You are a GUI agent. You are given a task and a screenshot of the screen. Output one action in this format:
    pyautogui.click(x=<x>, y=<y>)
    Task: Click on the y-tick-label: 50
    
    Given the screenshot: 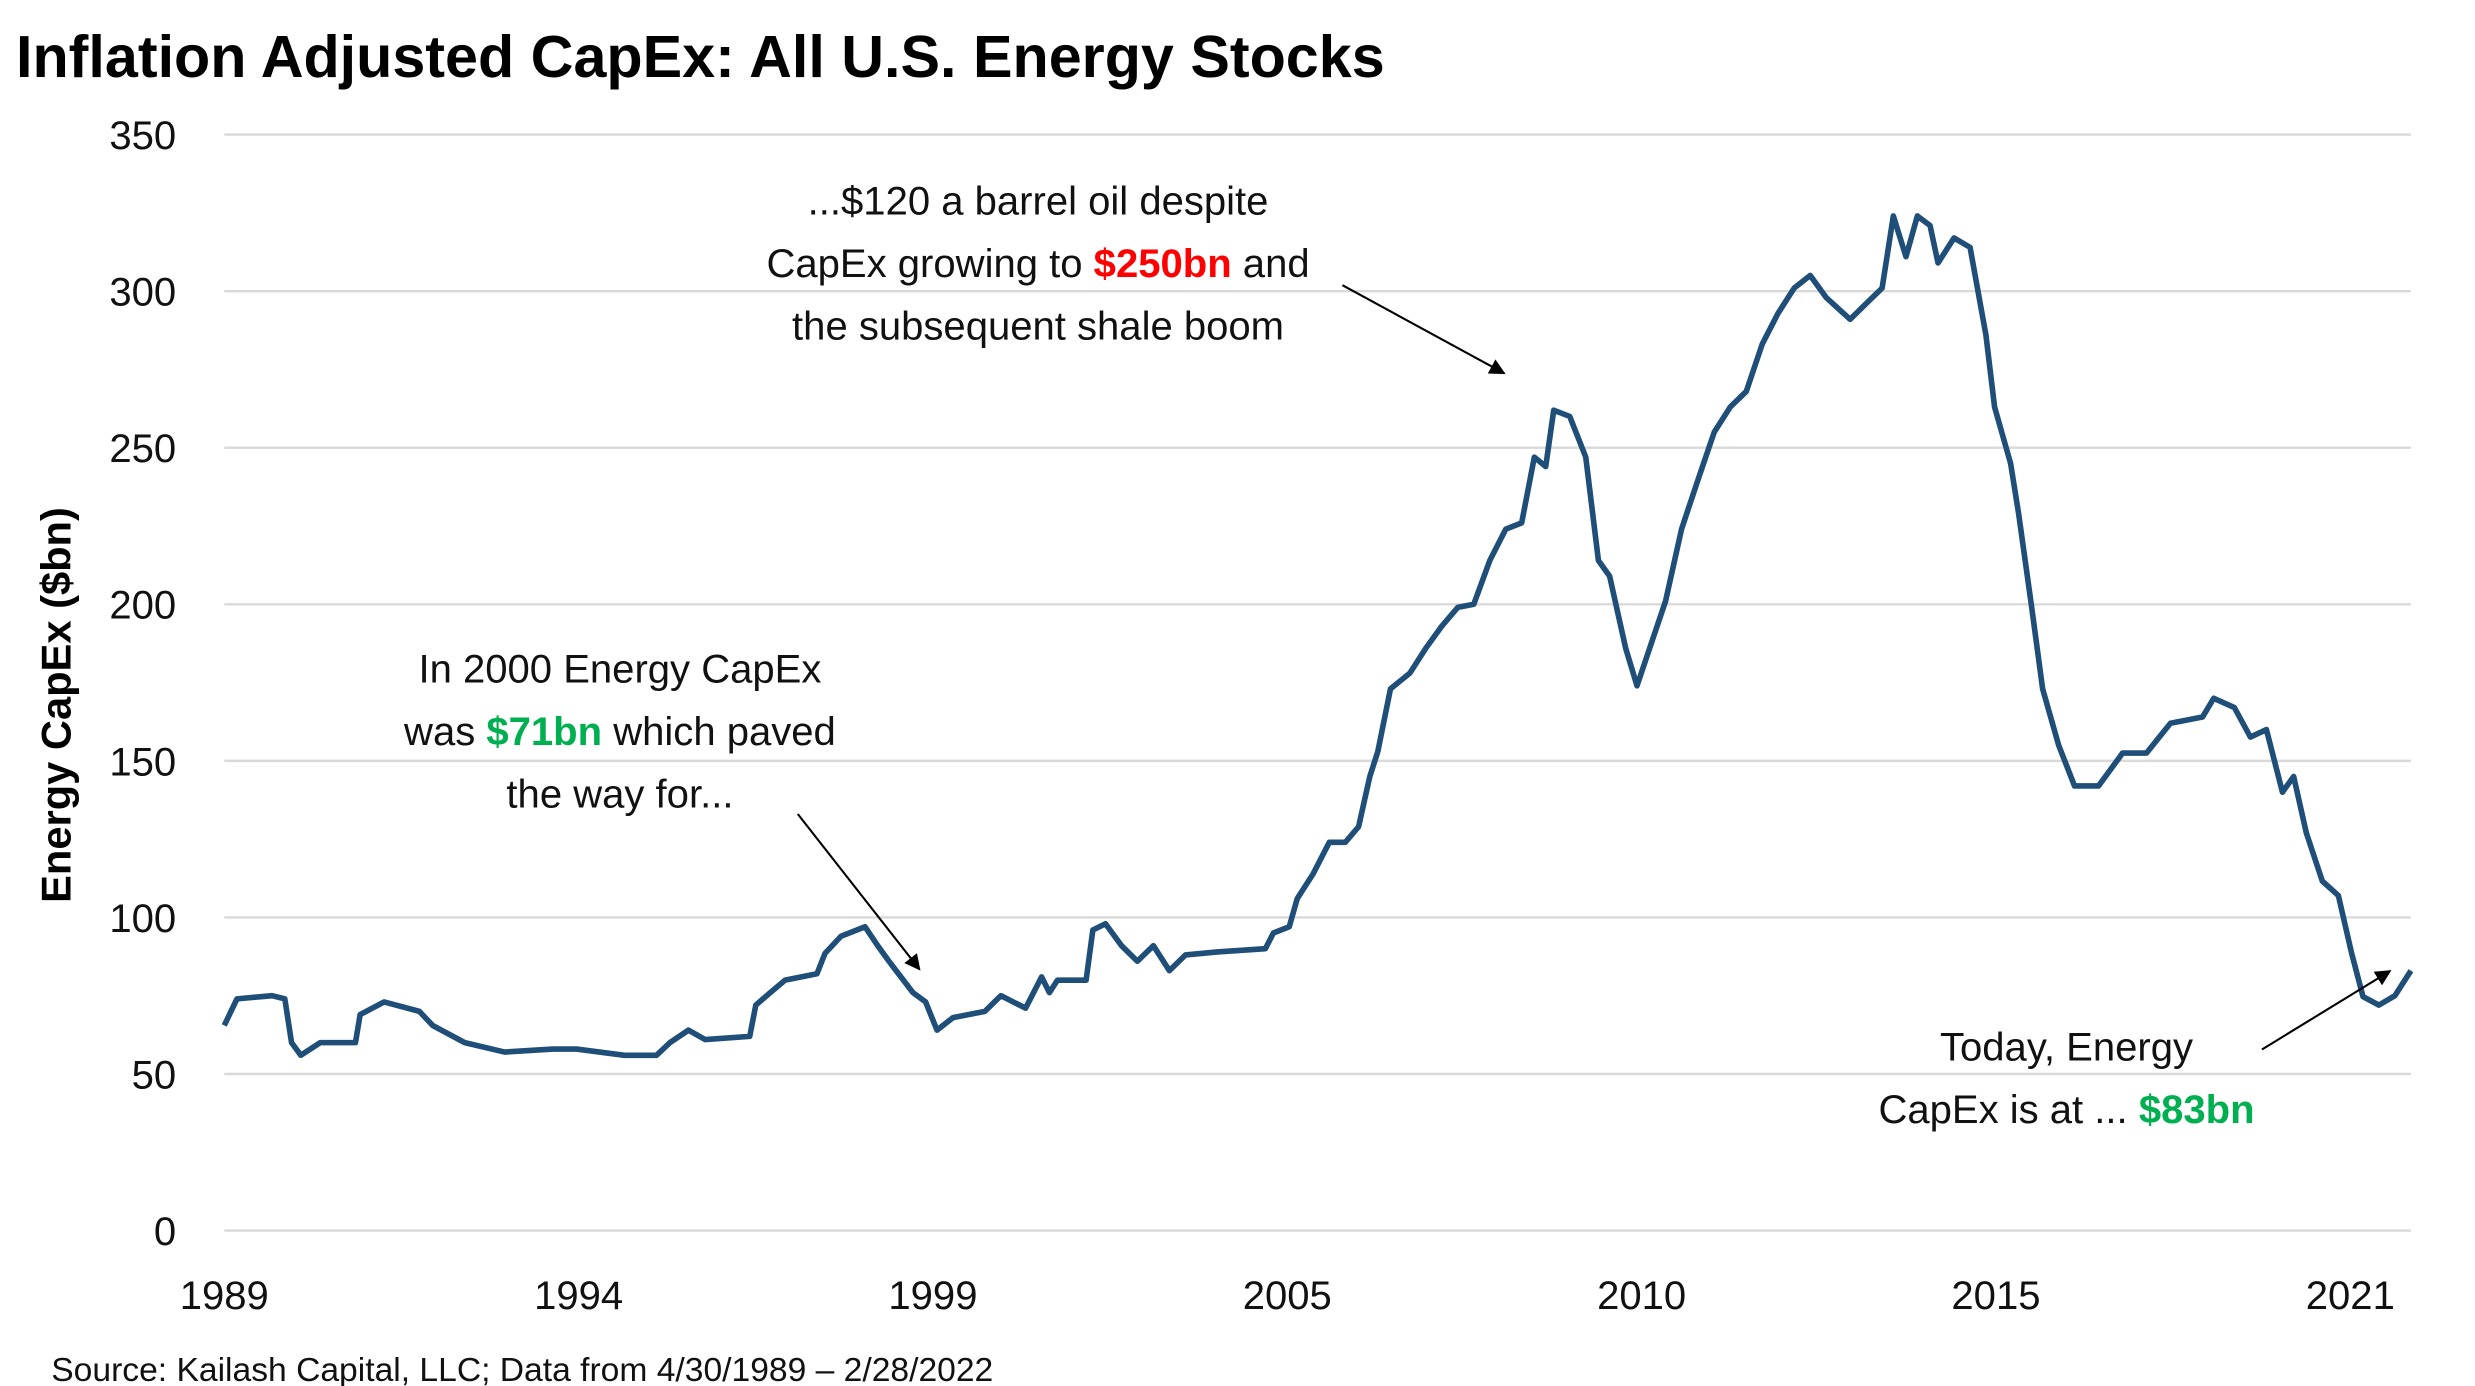 What is the action you would take?
    pyautogui.click(x=154, y=1075)
    